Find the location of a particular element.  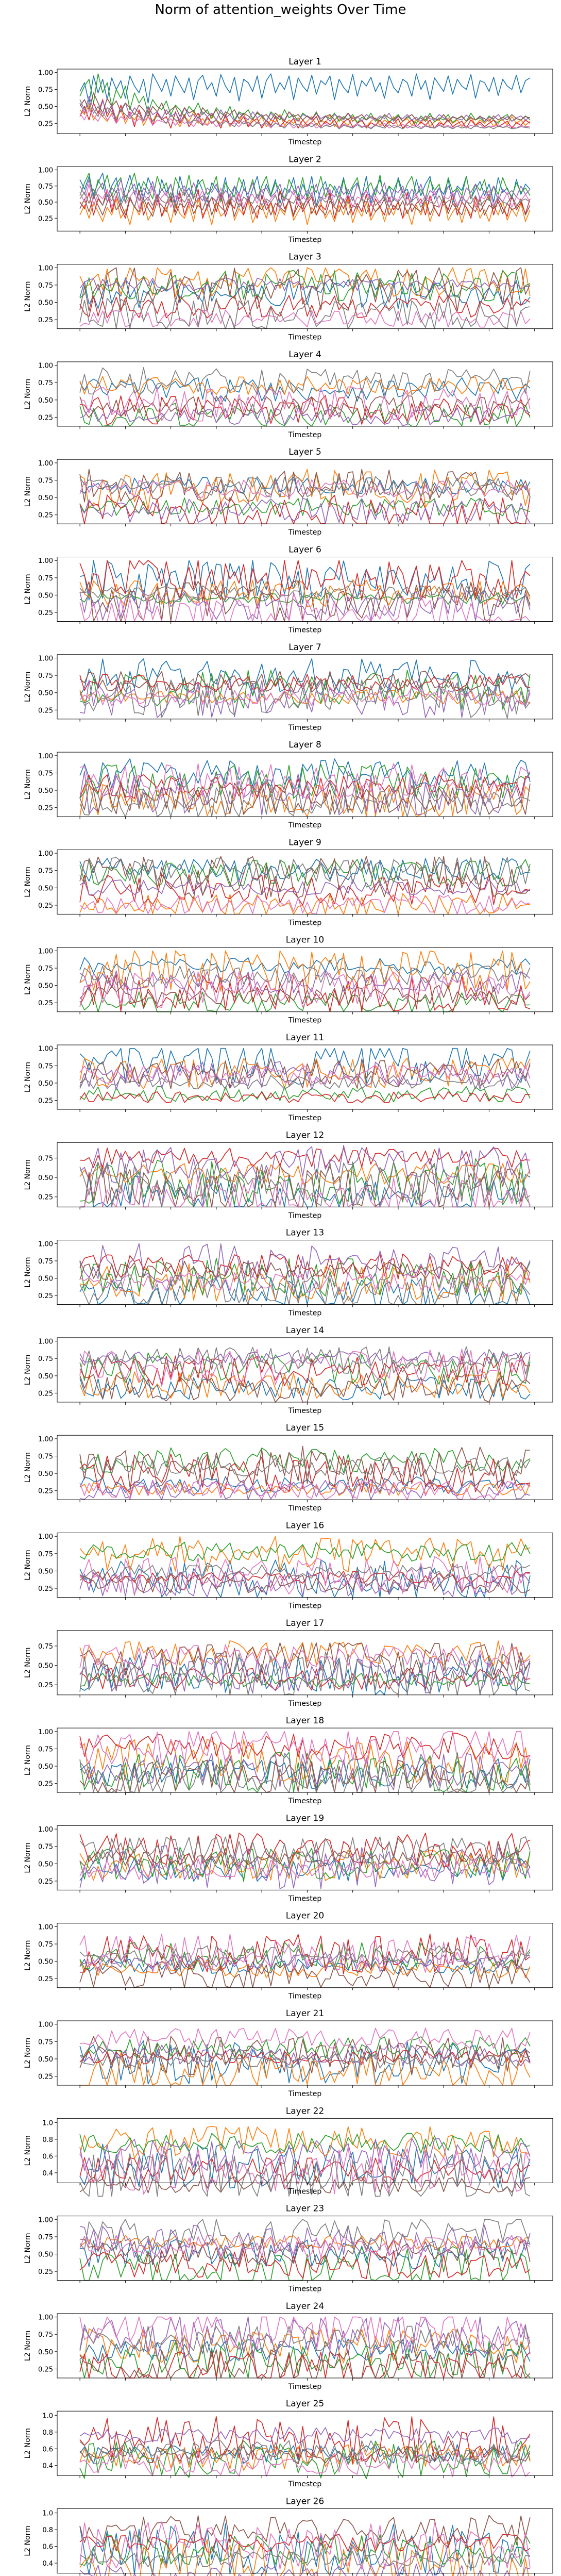

layer-3-chart: Layer 3 0.25 0.50 0.75 1.00 Timestep L2 Norm is located at coordinates (288, 297).